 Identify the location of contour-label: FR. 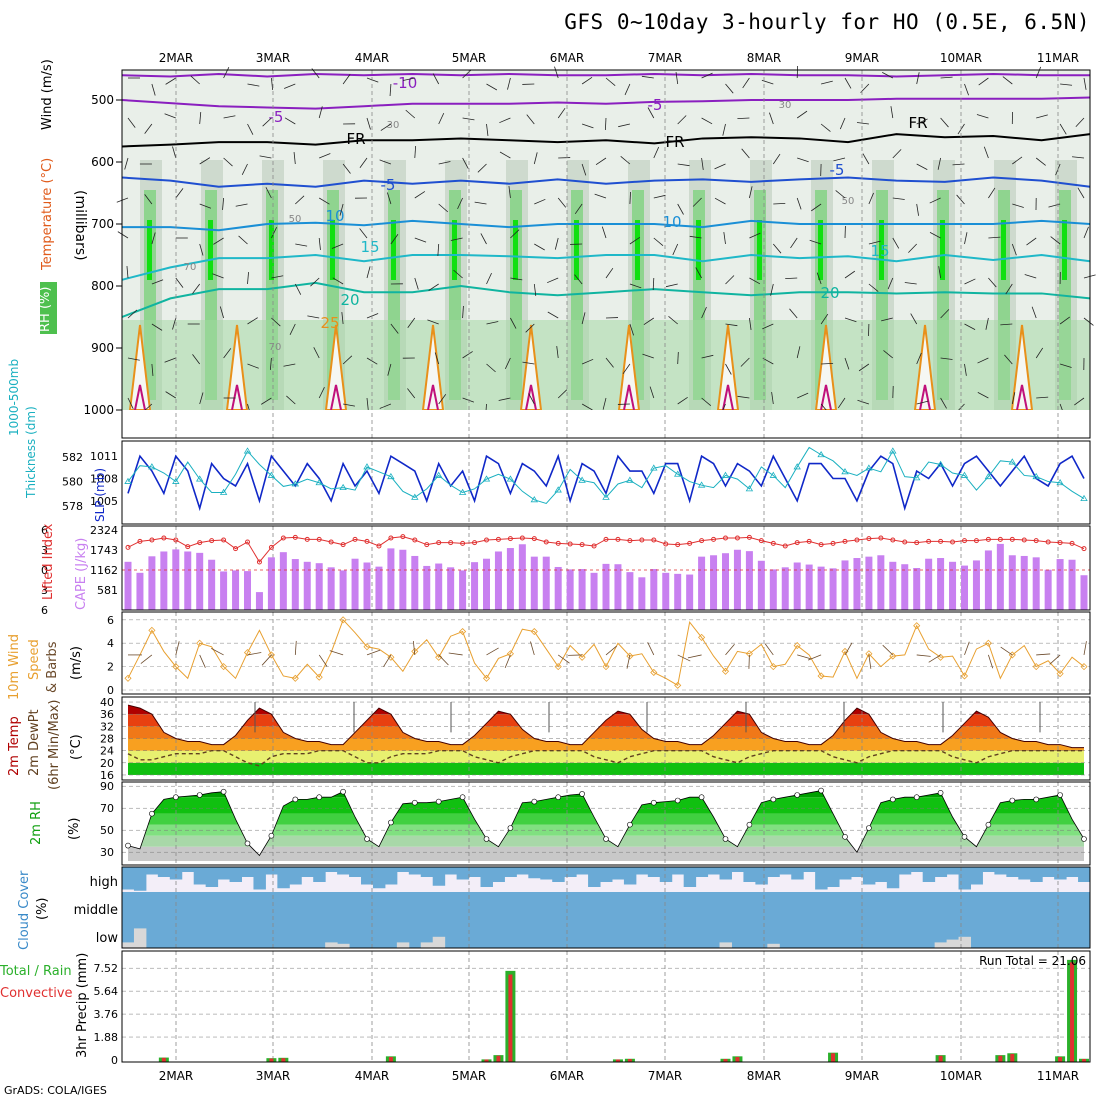
(355, 139).